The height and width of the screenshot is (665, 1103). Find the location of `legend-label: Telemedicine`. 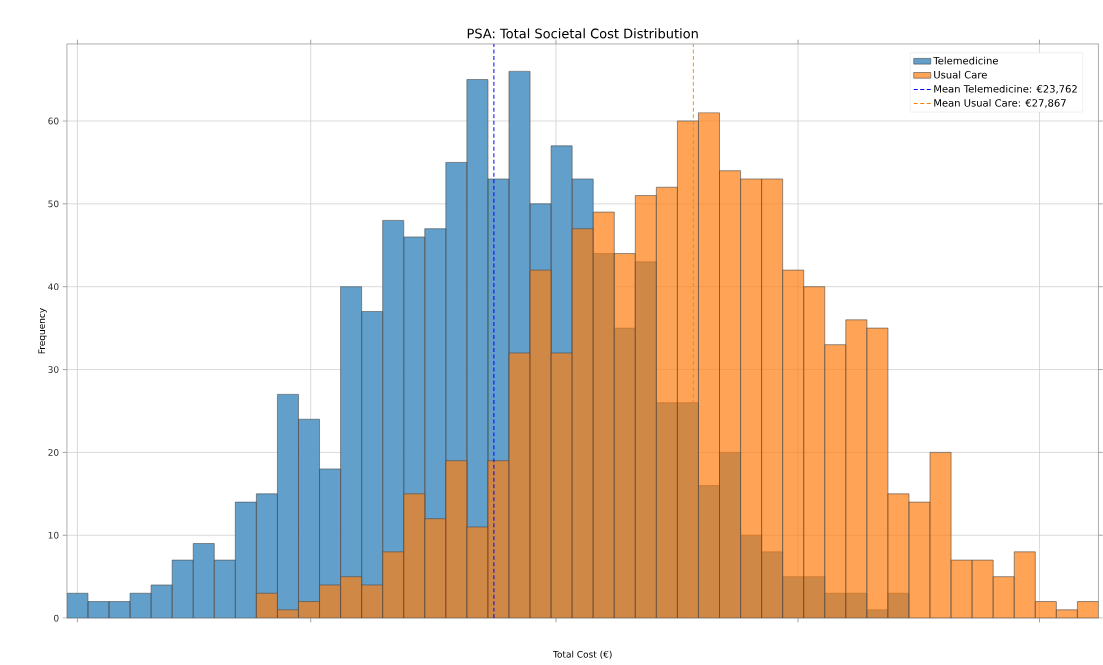

legend-label: Telemedicine is located at coordinates (965, 60).